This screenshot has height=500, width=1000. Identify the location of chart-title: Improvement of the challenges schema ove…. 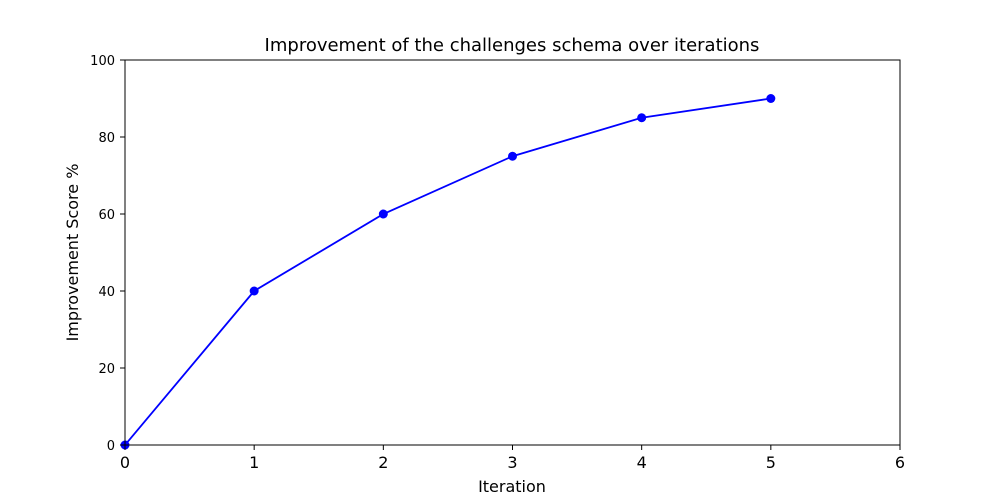
(512, 45).